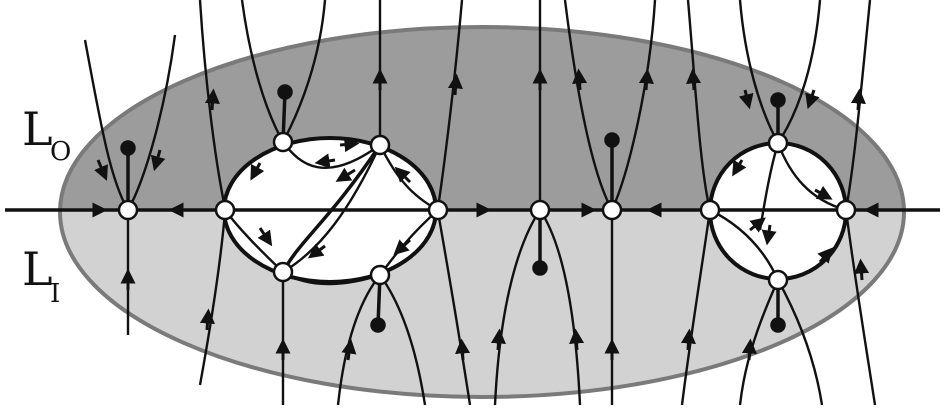 This screenshot has width=944, height=416. What do you see at coordinates (60, 152) in the screenshot?
I see `label-lo-sub: O` at bounding box center [60, 152].